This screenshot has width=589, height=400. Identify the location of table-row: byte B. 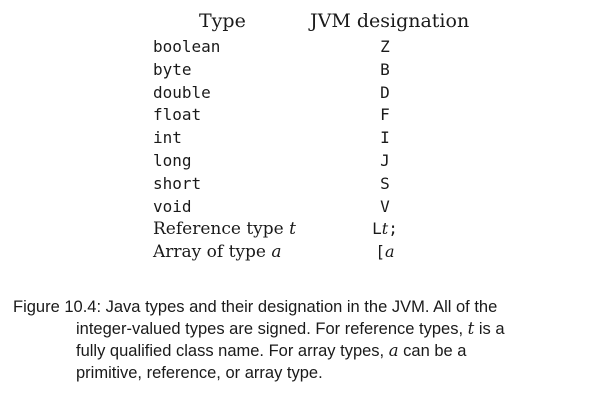
(294, 71).